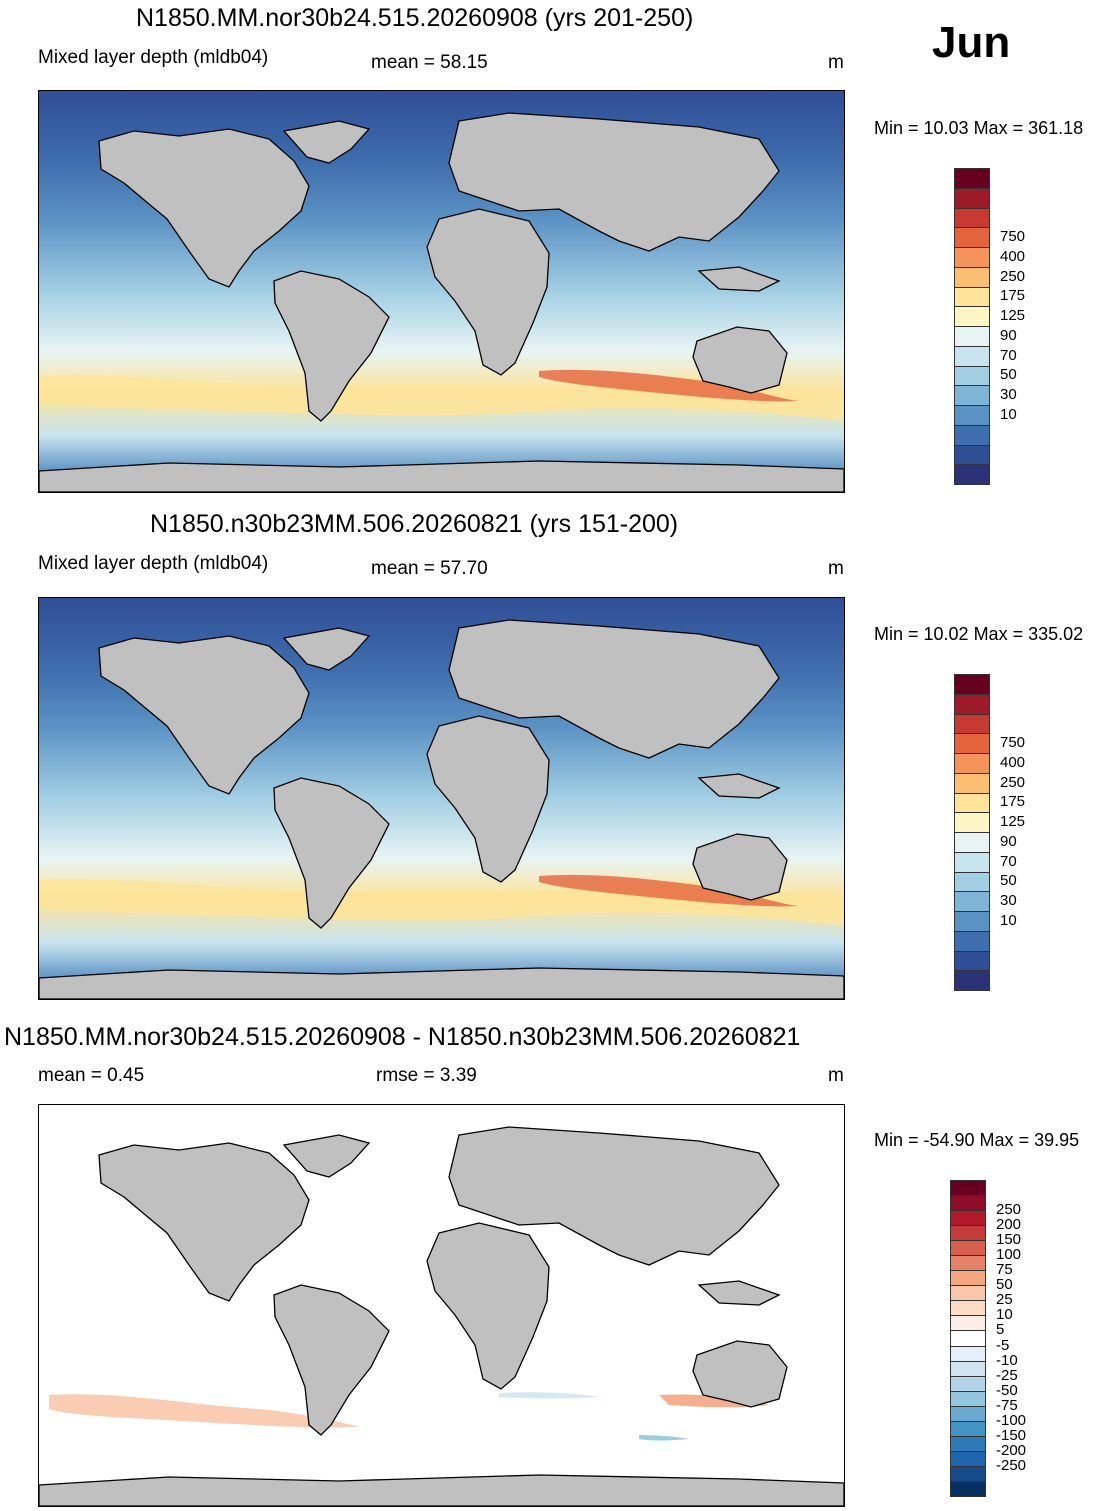 The width and height of the screenshot is (1114, 1511). I want to click on colorbar-label: 90, so click(1008, 335).